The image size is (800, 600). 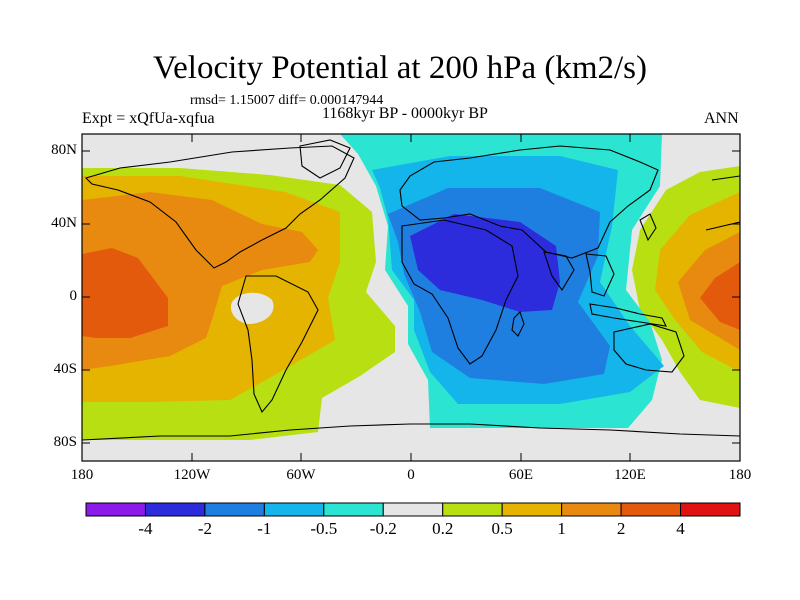 What do you see at coordinates (521, 475) in the screenshot?
I see `lon-label-60e: 60E` at bounding box center [521, 475].